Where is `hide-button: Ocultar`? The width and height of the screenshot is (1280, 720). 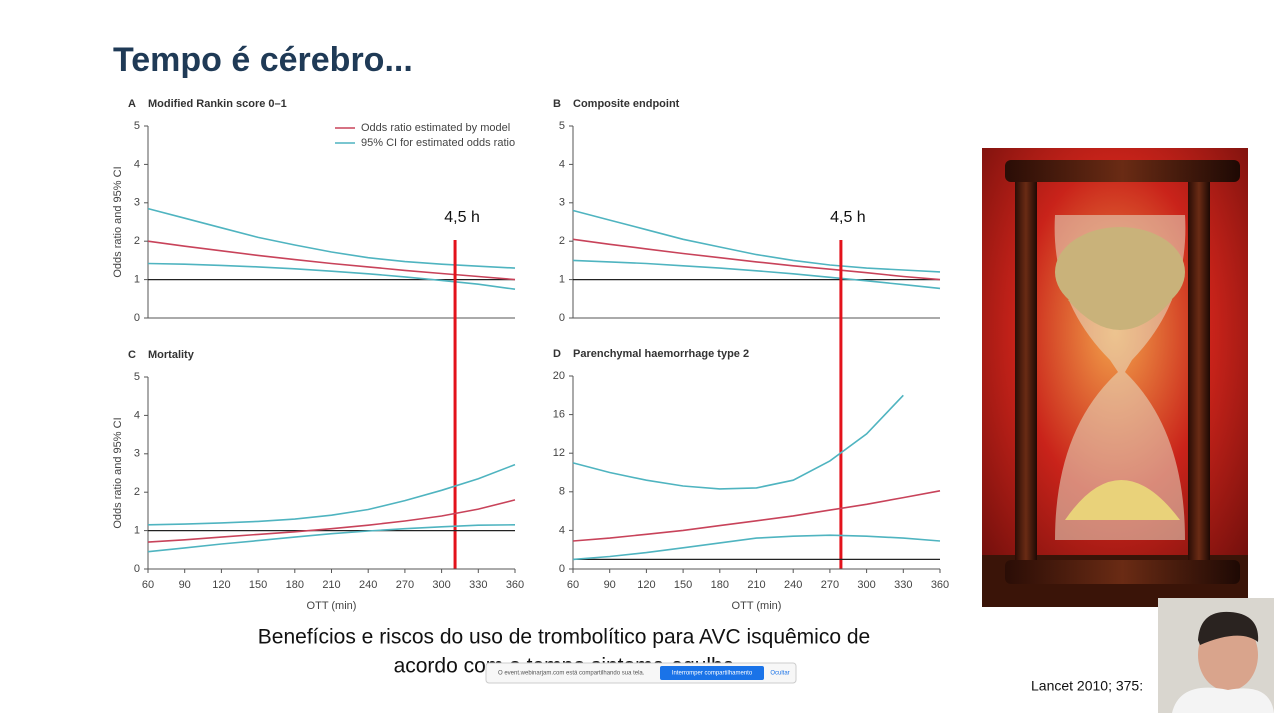
hide-button: Ocultar is located at coordinates (779, 674).